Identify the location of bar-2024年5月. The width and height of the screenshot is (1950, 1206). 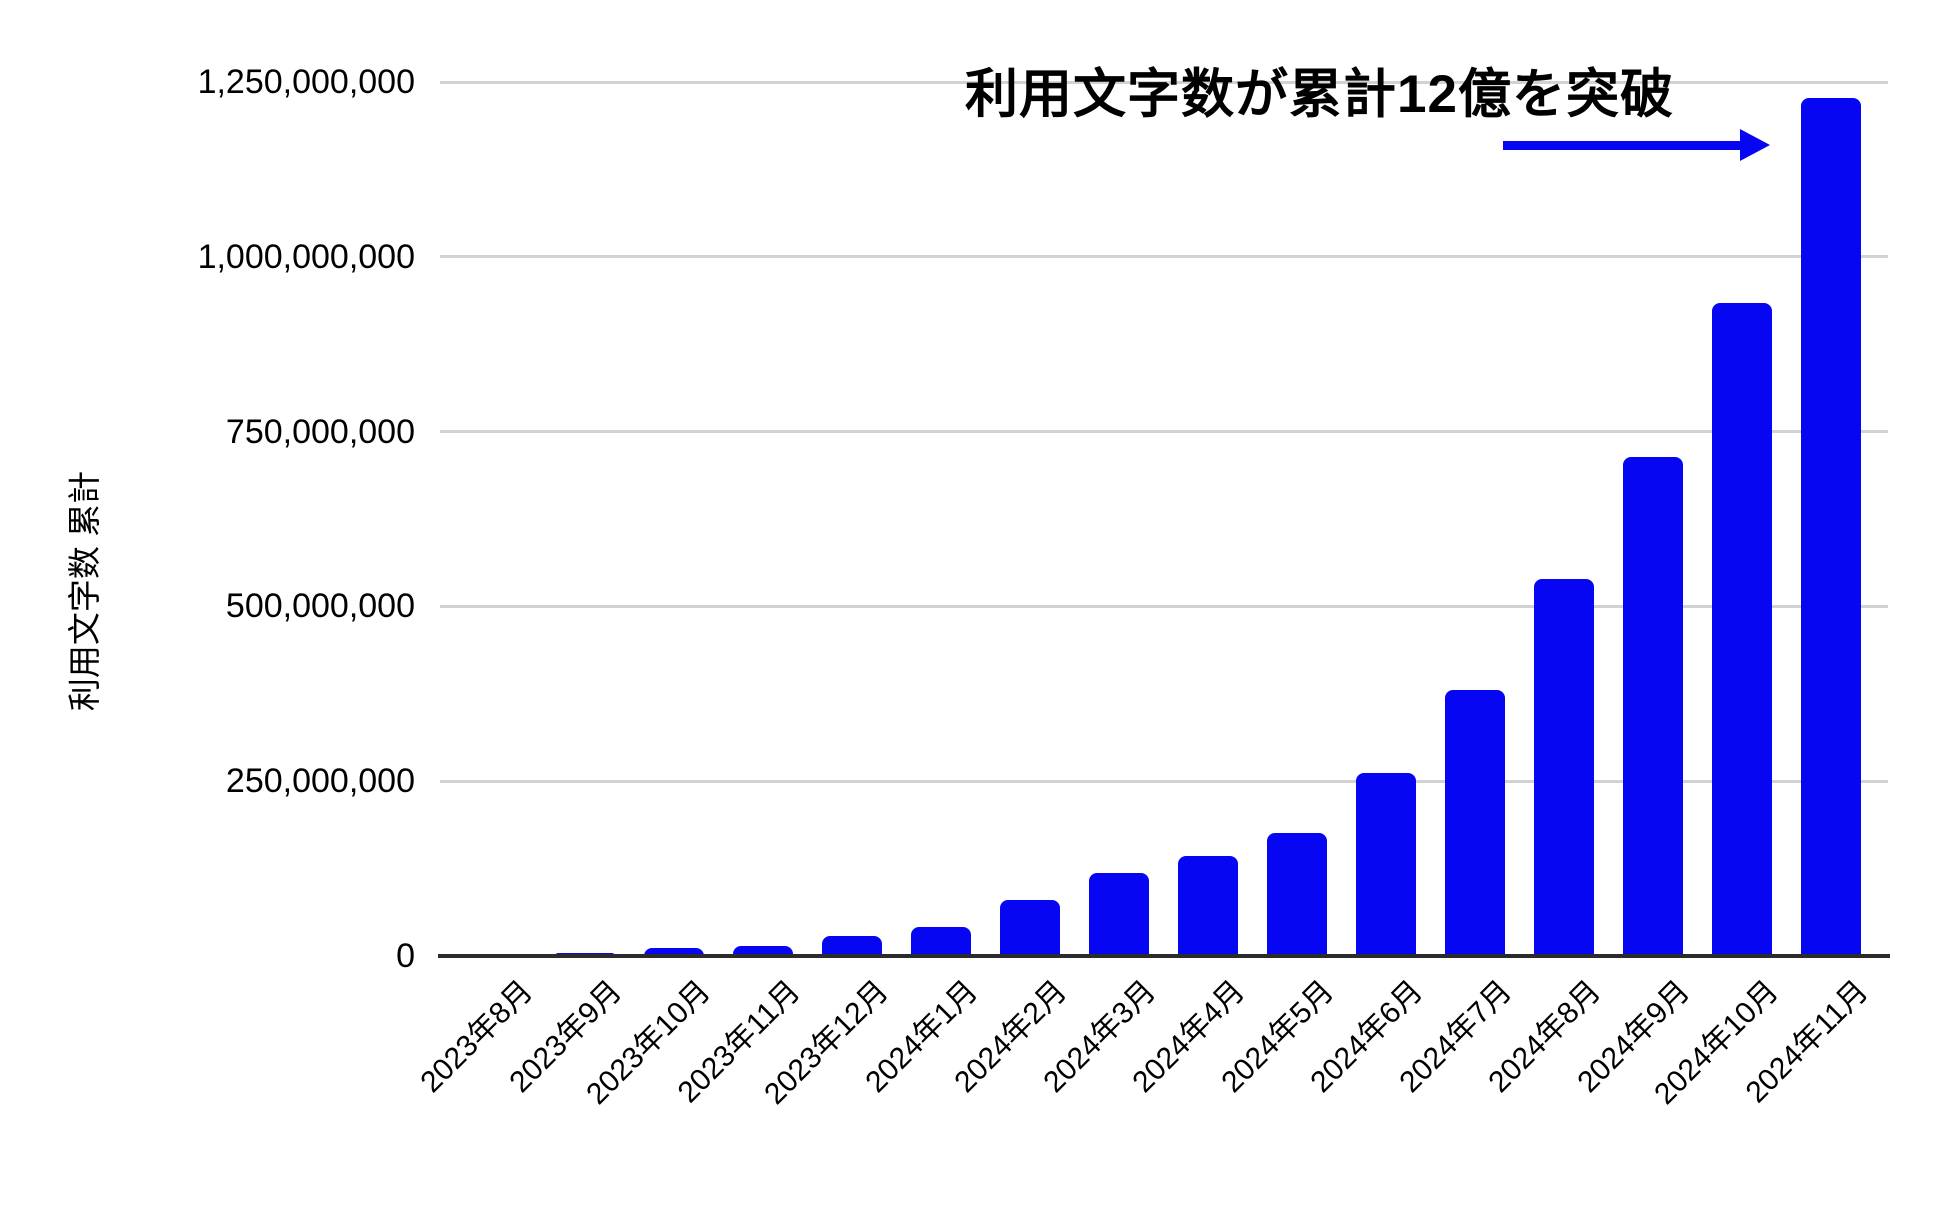
(1296, 894).